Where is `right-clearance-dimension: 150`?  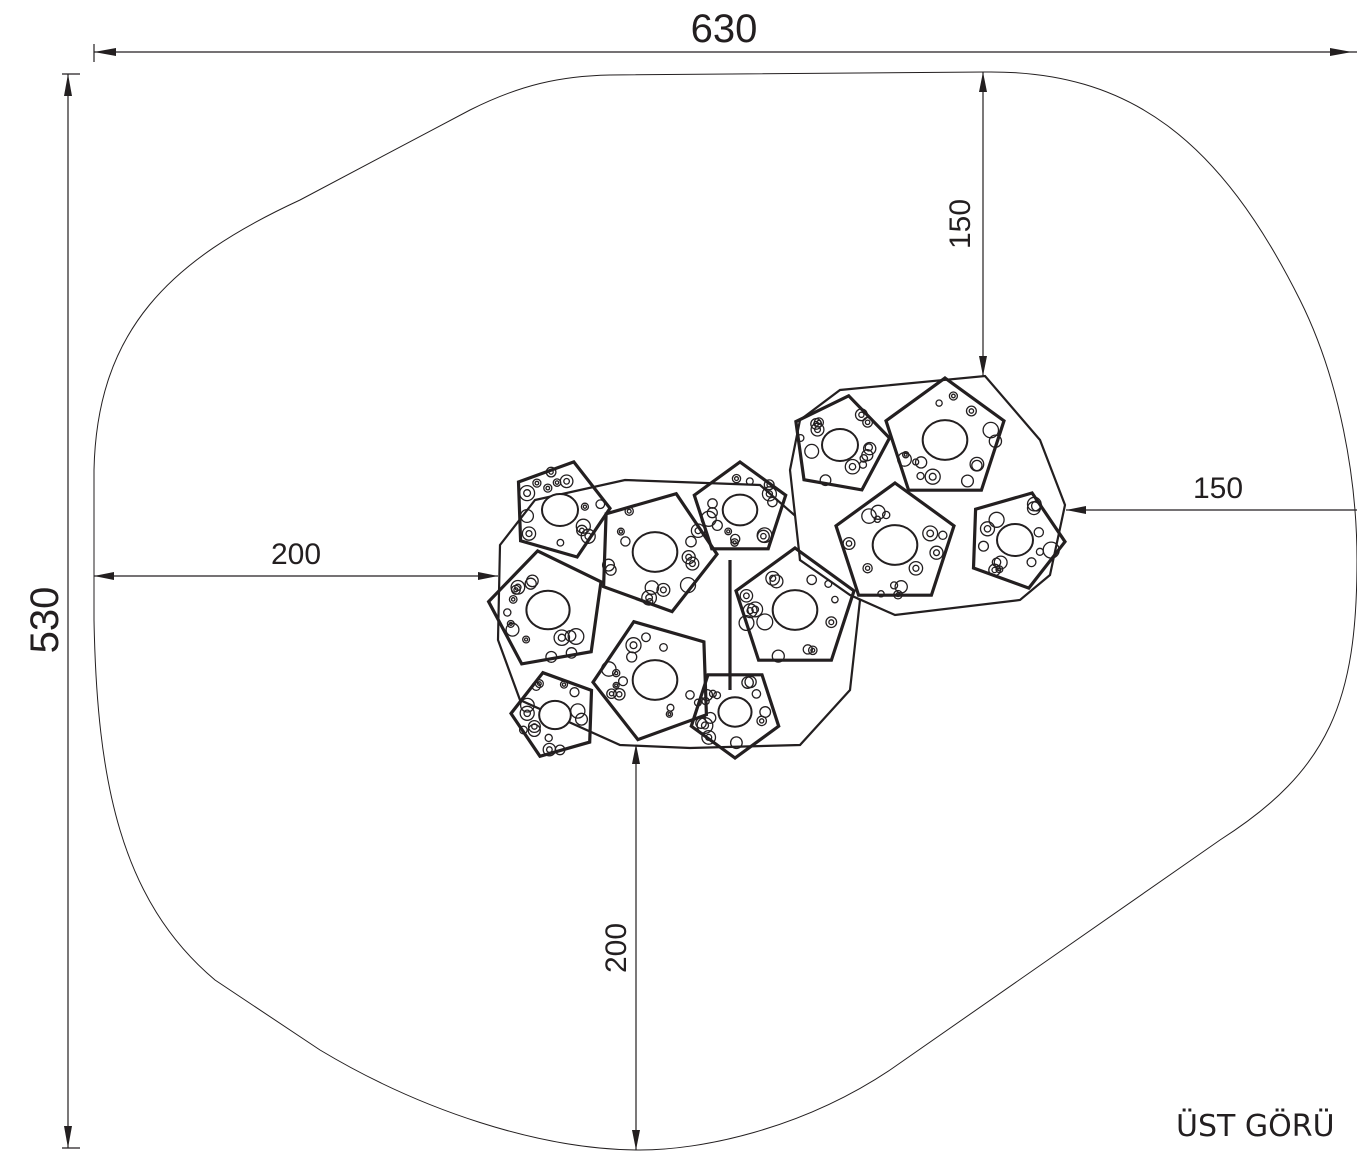
right-clearance-dimension: 150 is located at coordinates (1211, 493).